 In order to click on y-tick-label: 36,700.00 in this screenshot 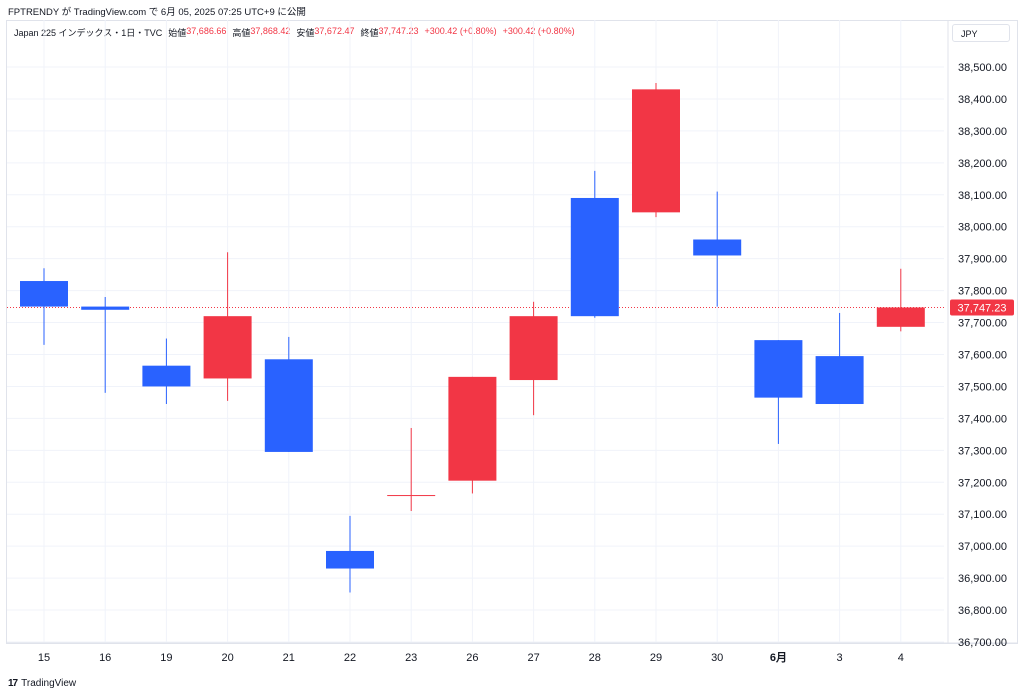, I will do `click(982, 643)`.